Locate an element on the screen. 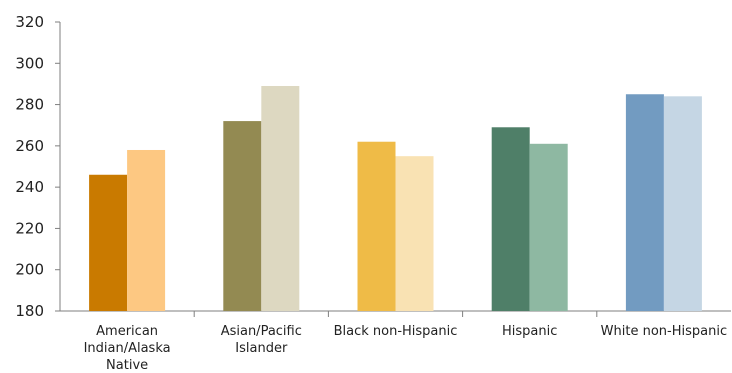  y-tick-label: 180 is located at coordinates (29, 311).